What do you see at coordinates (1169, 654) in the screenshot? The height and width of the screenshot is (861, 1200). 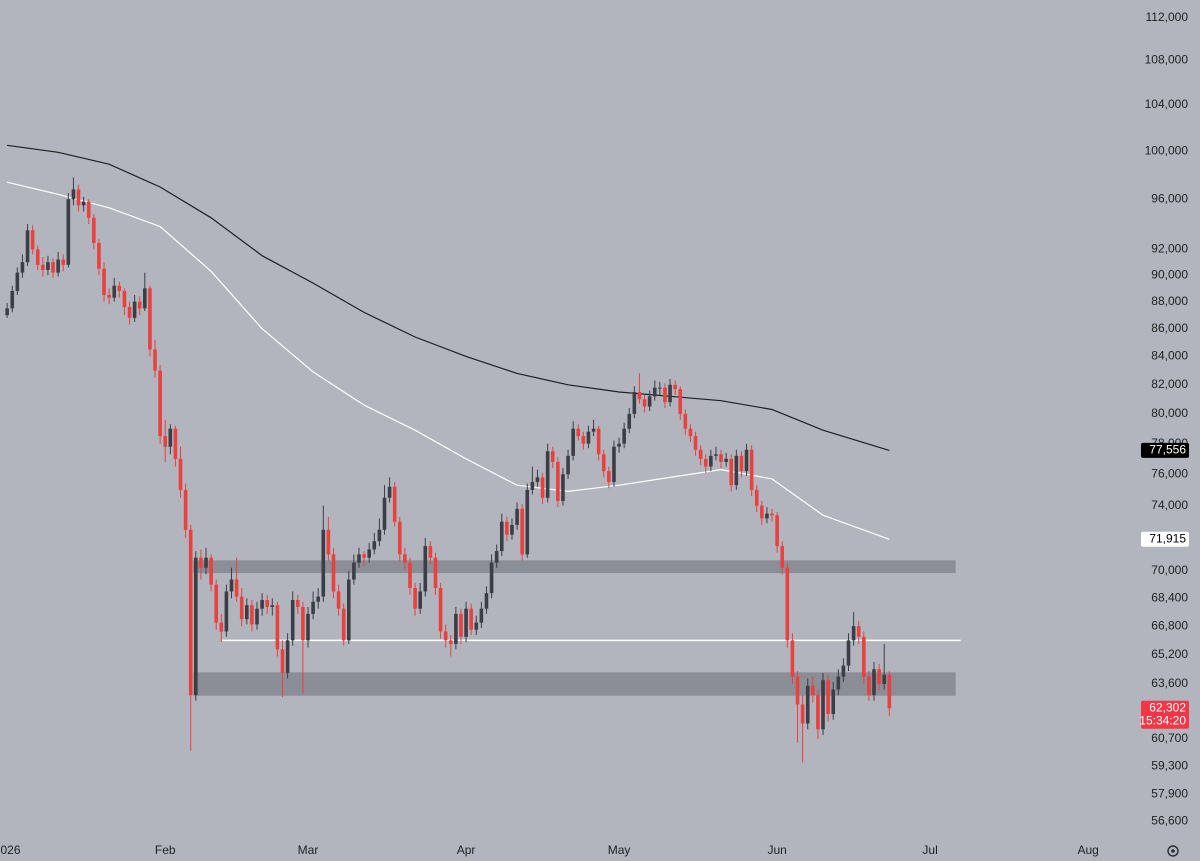 I see `y-tick-label: 65,200` at bounding box center [1169, 654].